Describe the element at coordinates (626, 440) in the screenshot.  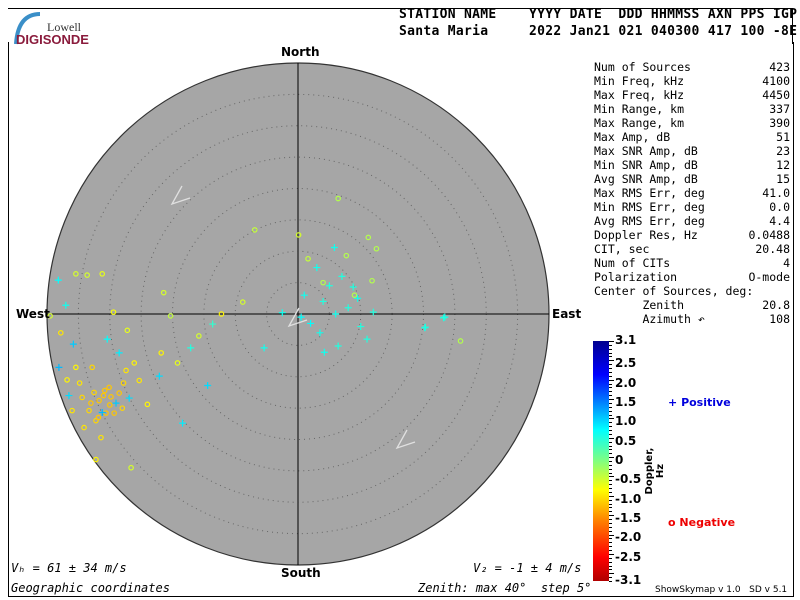
I see `colorbar-tick-label: 0.5` at that location.